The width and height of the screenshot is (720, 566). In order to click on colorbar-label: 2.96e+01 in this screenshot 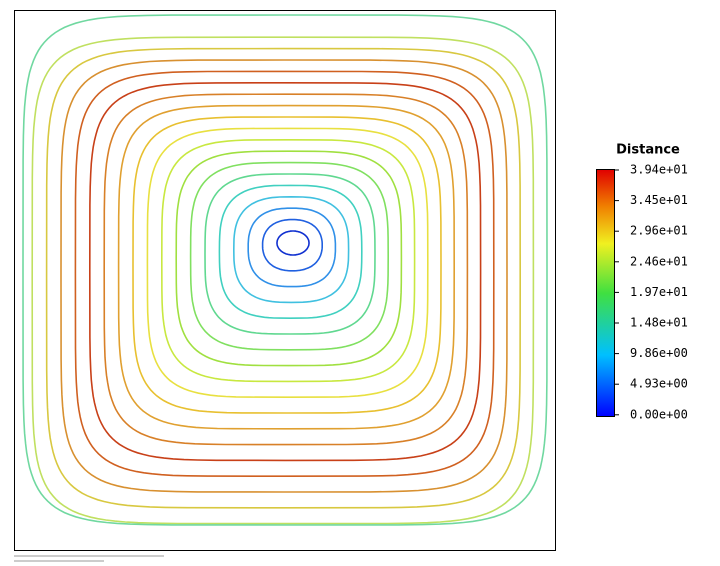, I will do `click(659, 231)`.